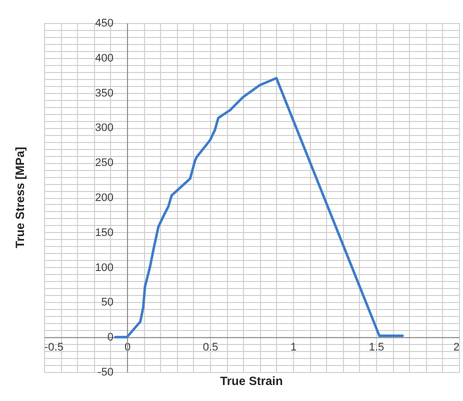 This screenshot has height=401, width=463. What do you see at coordinates (104, 163) in the screenshot?
I see `y-tick-label: 250` at bounding box center [104, 163].